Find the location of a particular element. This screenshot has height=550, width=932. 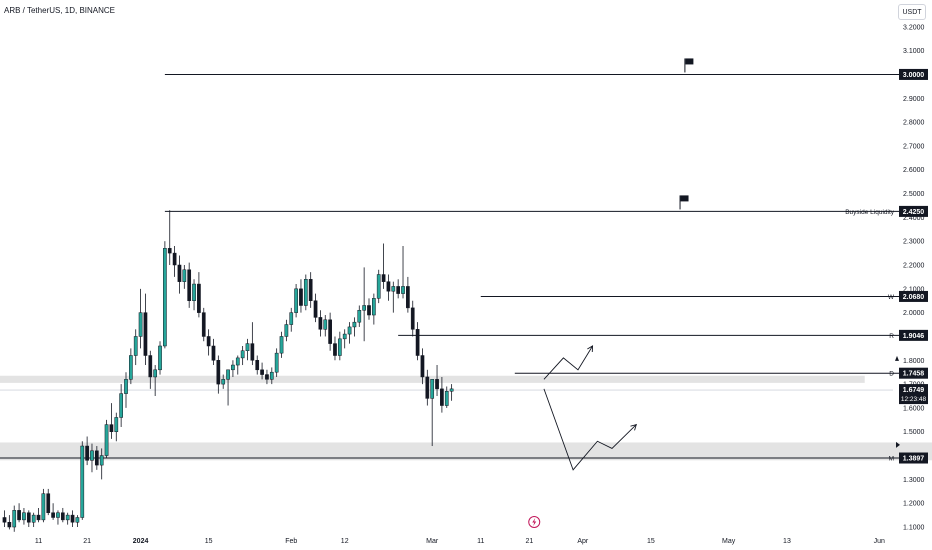

price-tag-text: 1.7458 is located at coordinates (914, 374).